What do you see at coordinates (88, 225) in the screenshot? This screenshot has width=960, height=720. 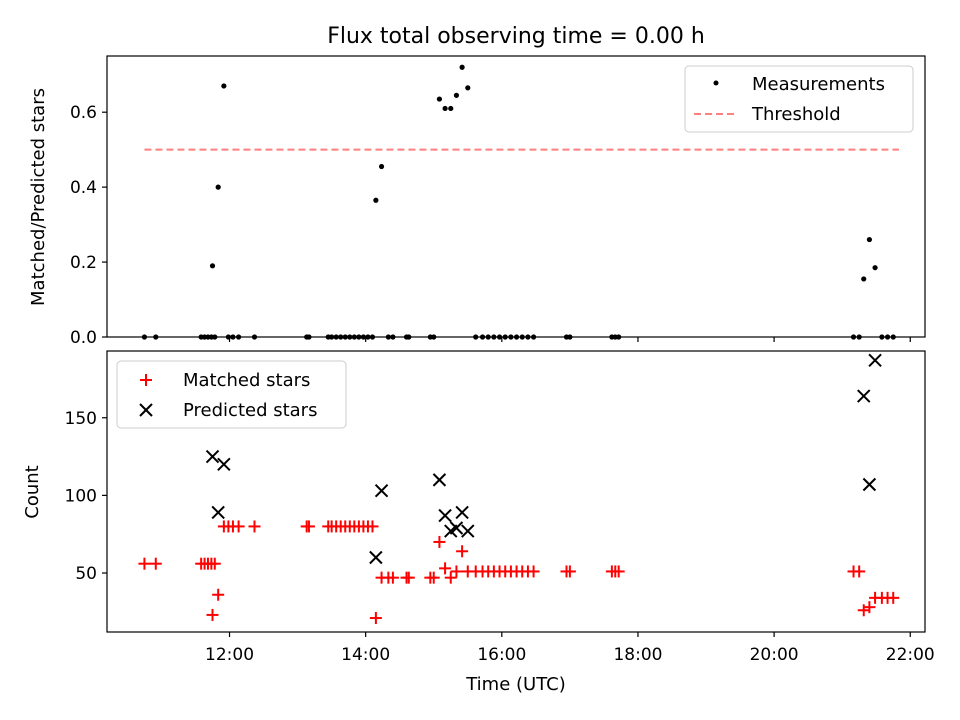 I see `top-y-ticks: 0.0 0.2 0.4 0.6` at bounding box center [88, 225].